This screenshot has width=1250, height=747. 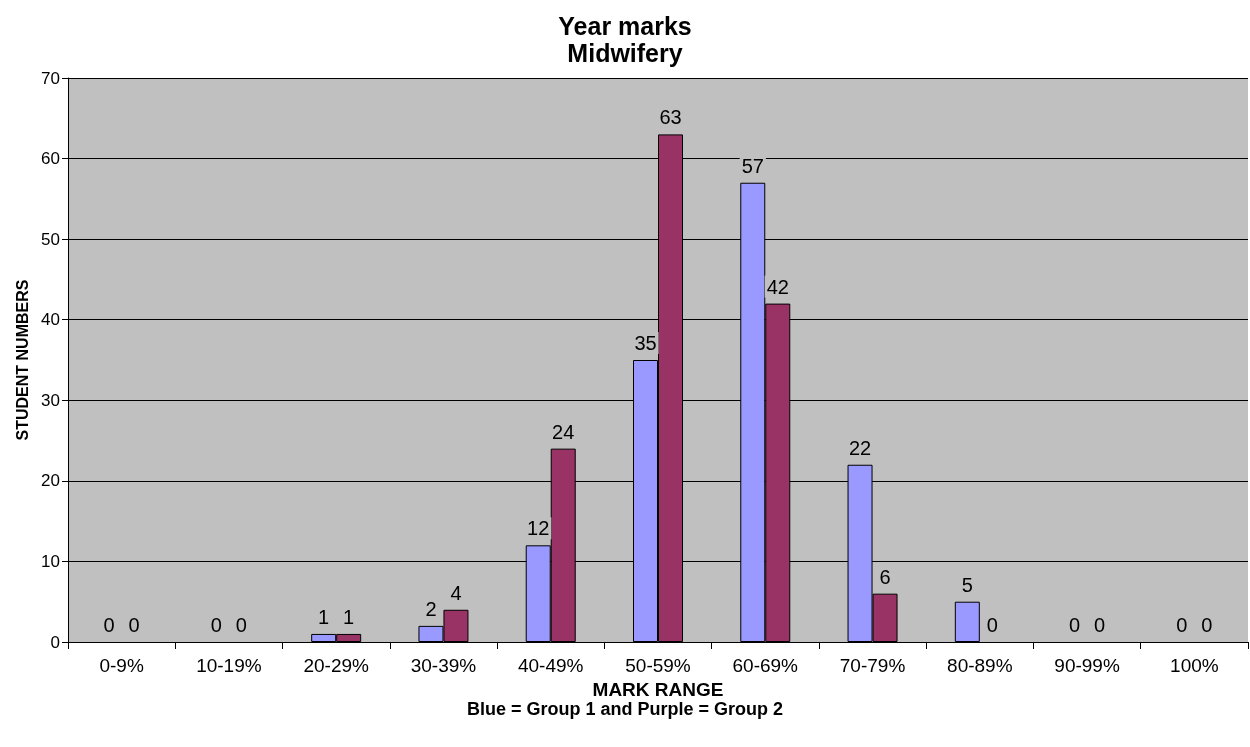 I want to click on x-tick-label: 60-69%, so click(x=765, y=665).